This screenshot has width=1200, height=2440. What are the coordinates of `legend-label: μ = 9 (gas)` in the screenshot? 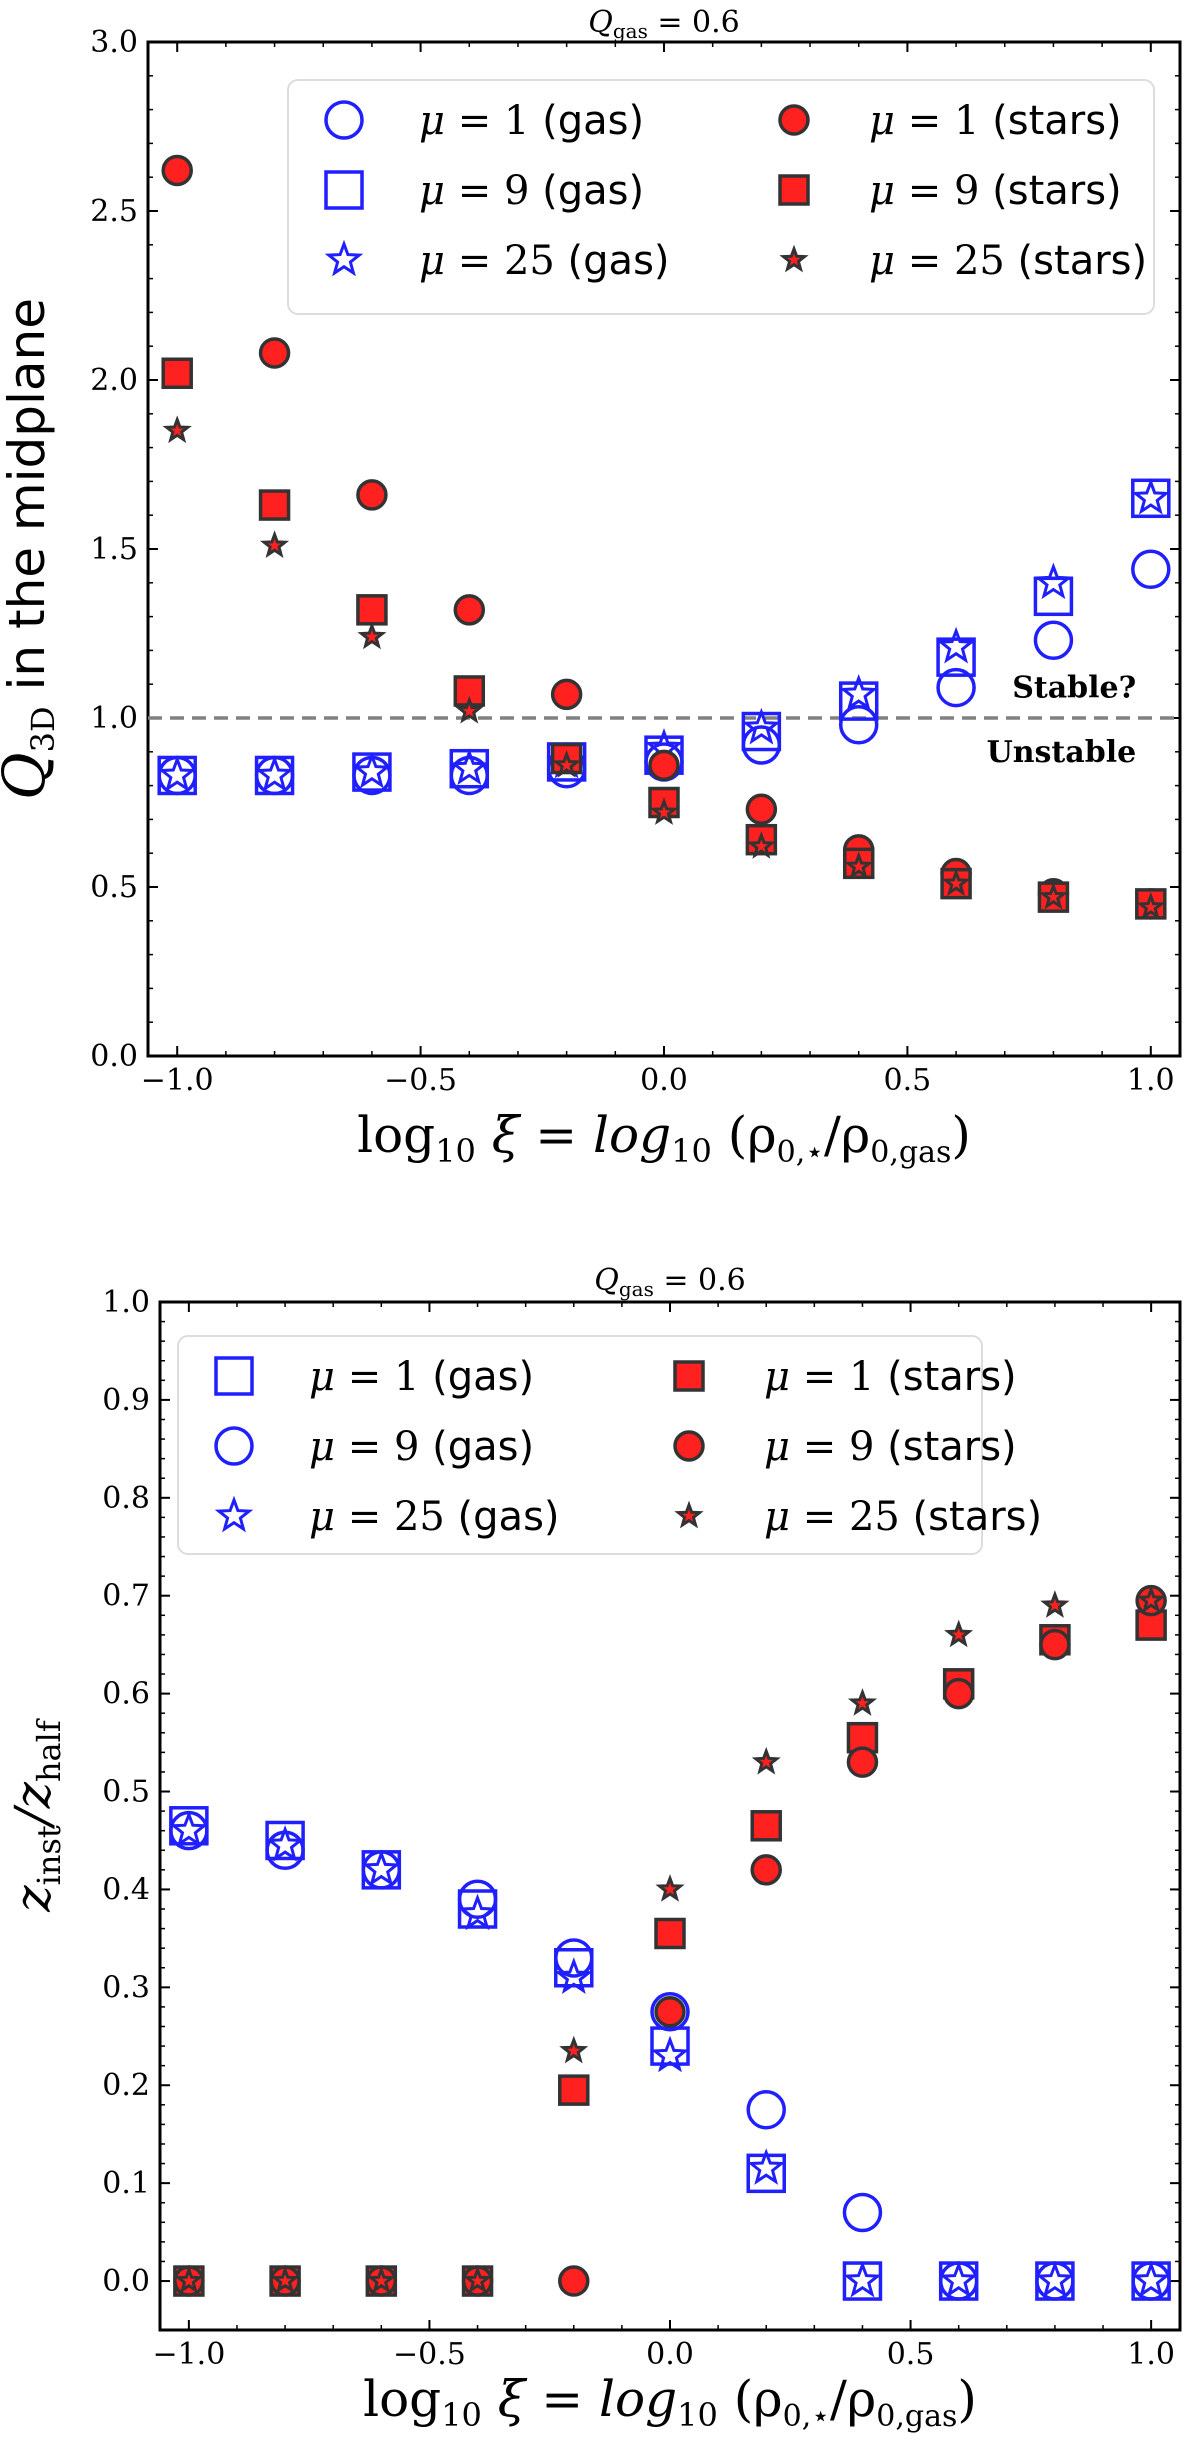 It's located at (531, 191).